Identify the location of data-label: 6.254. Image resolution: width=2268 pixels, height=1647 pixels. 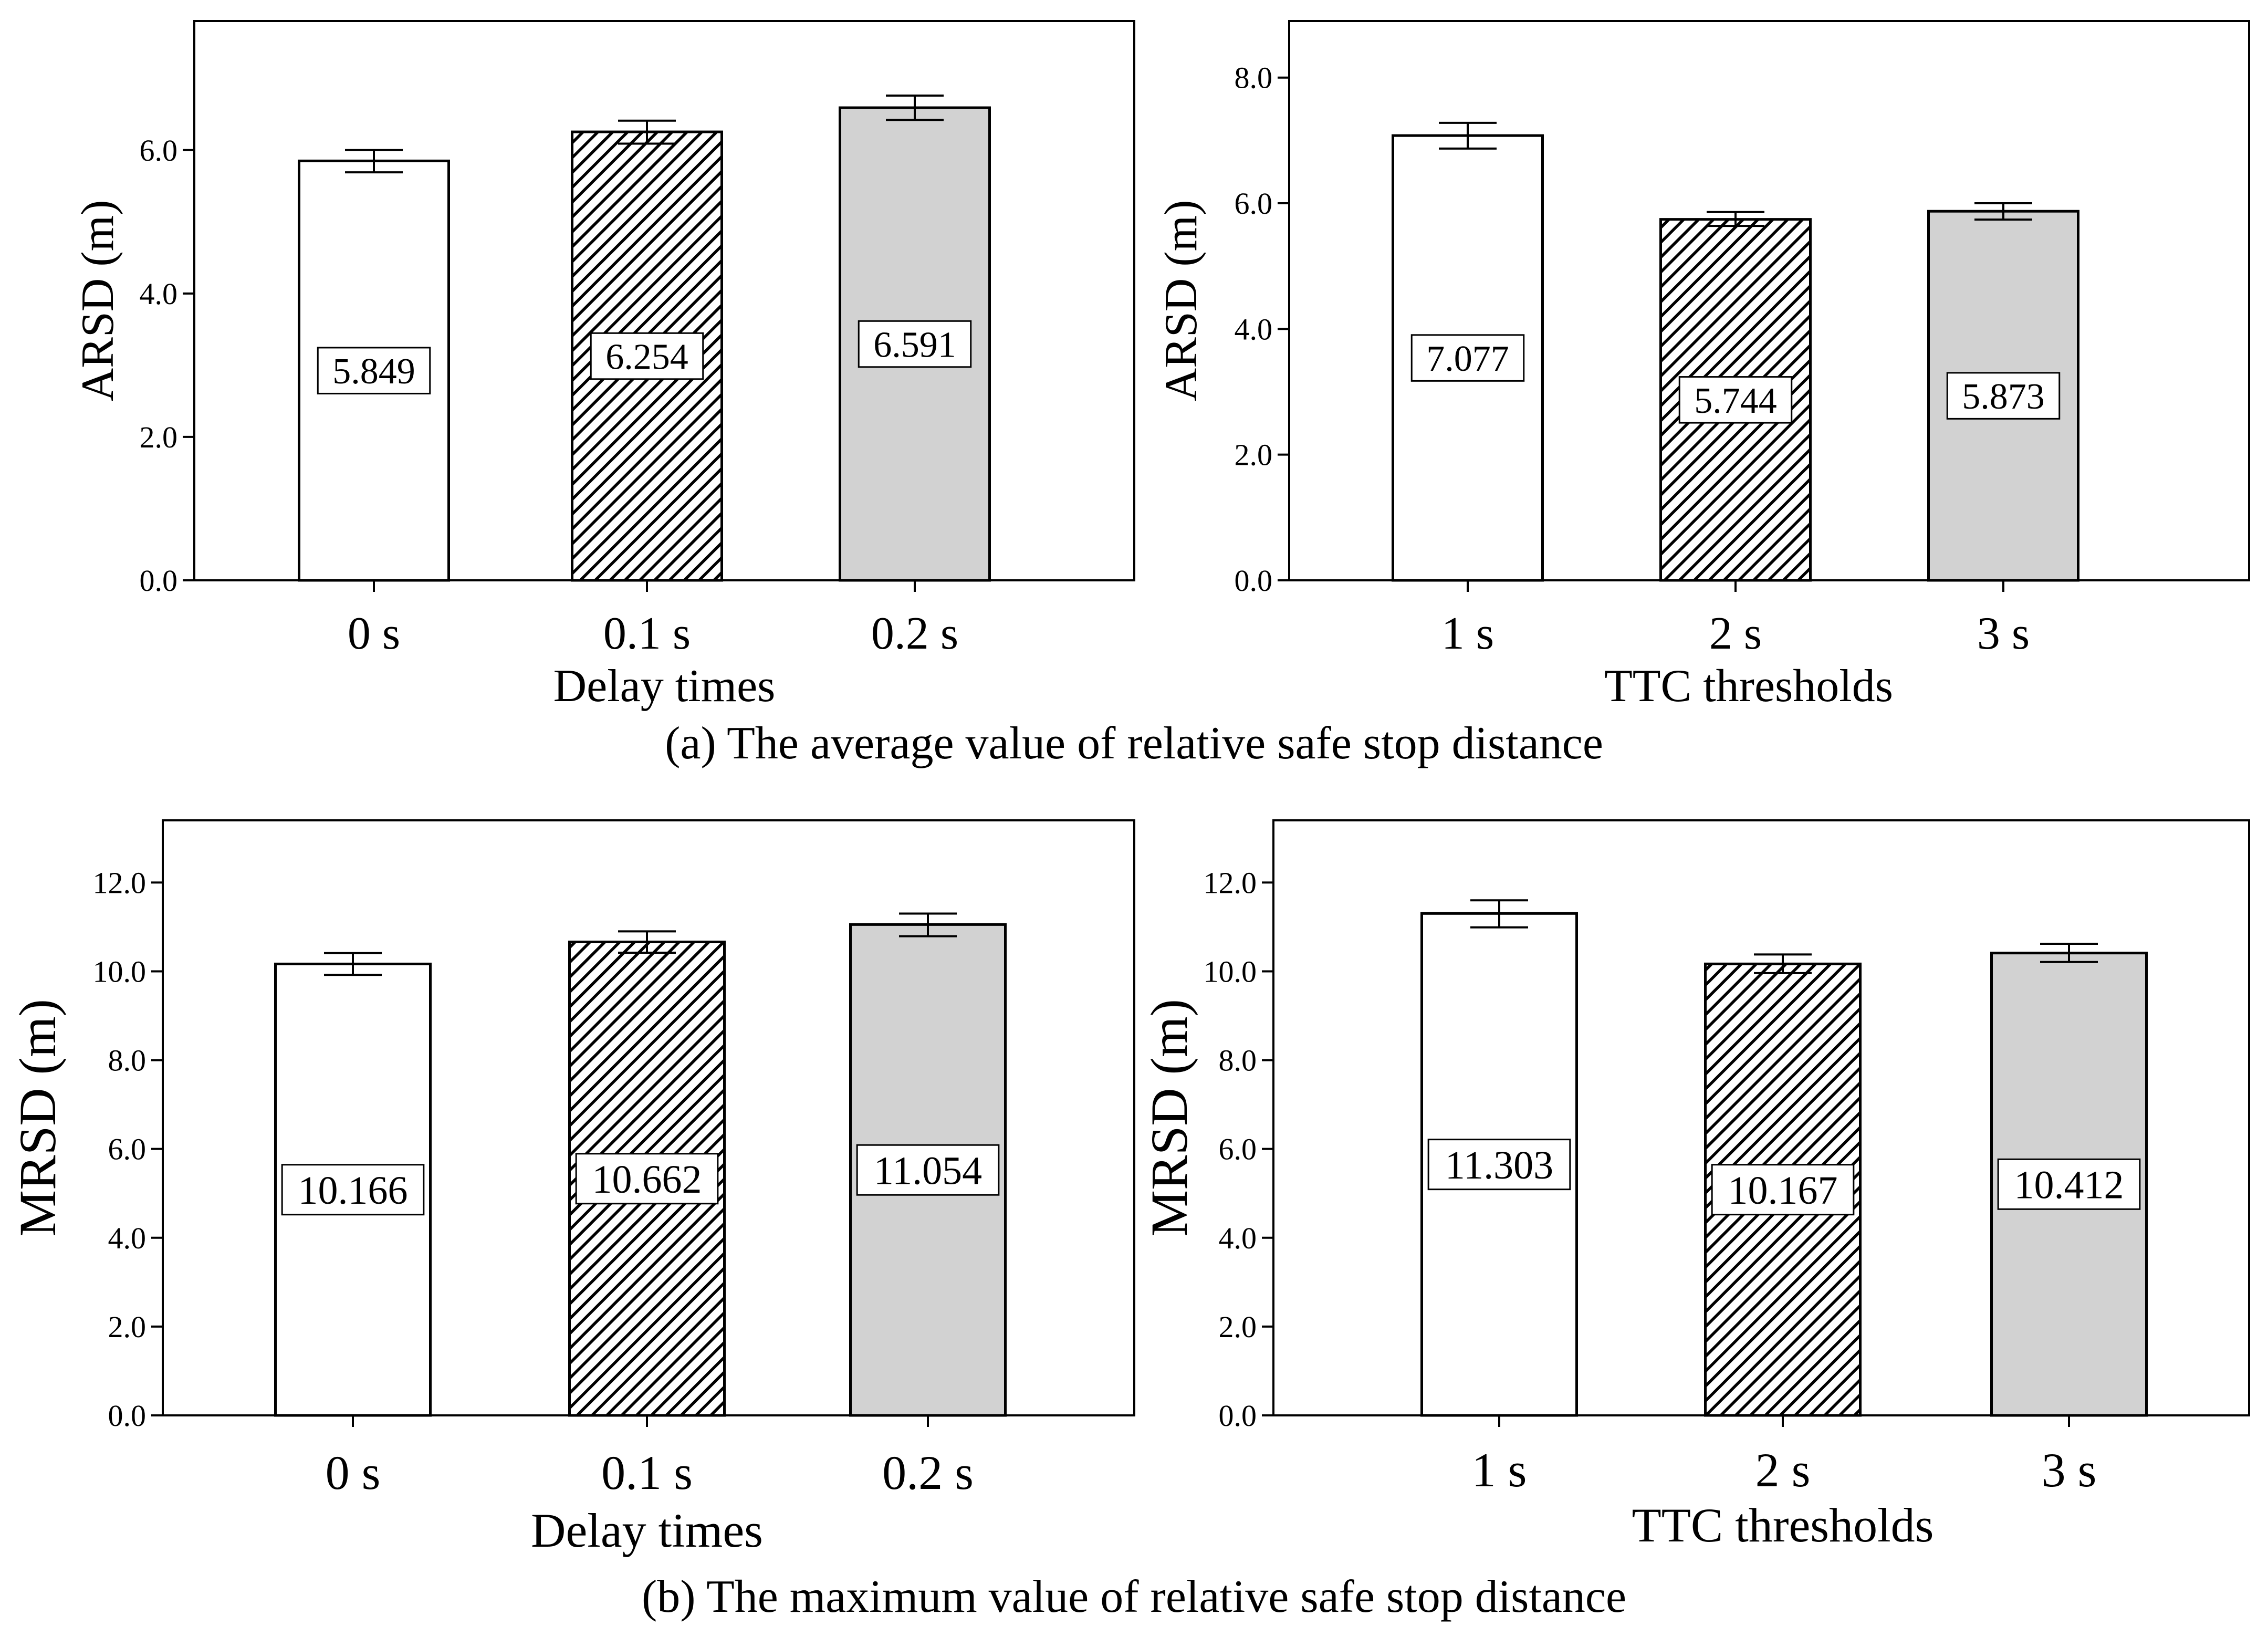
(646, 358).